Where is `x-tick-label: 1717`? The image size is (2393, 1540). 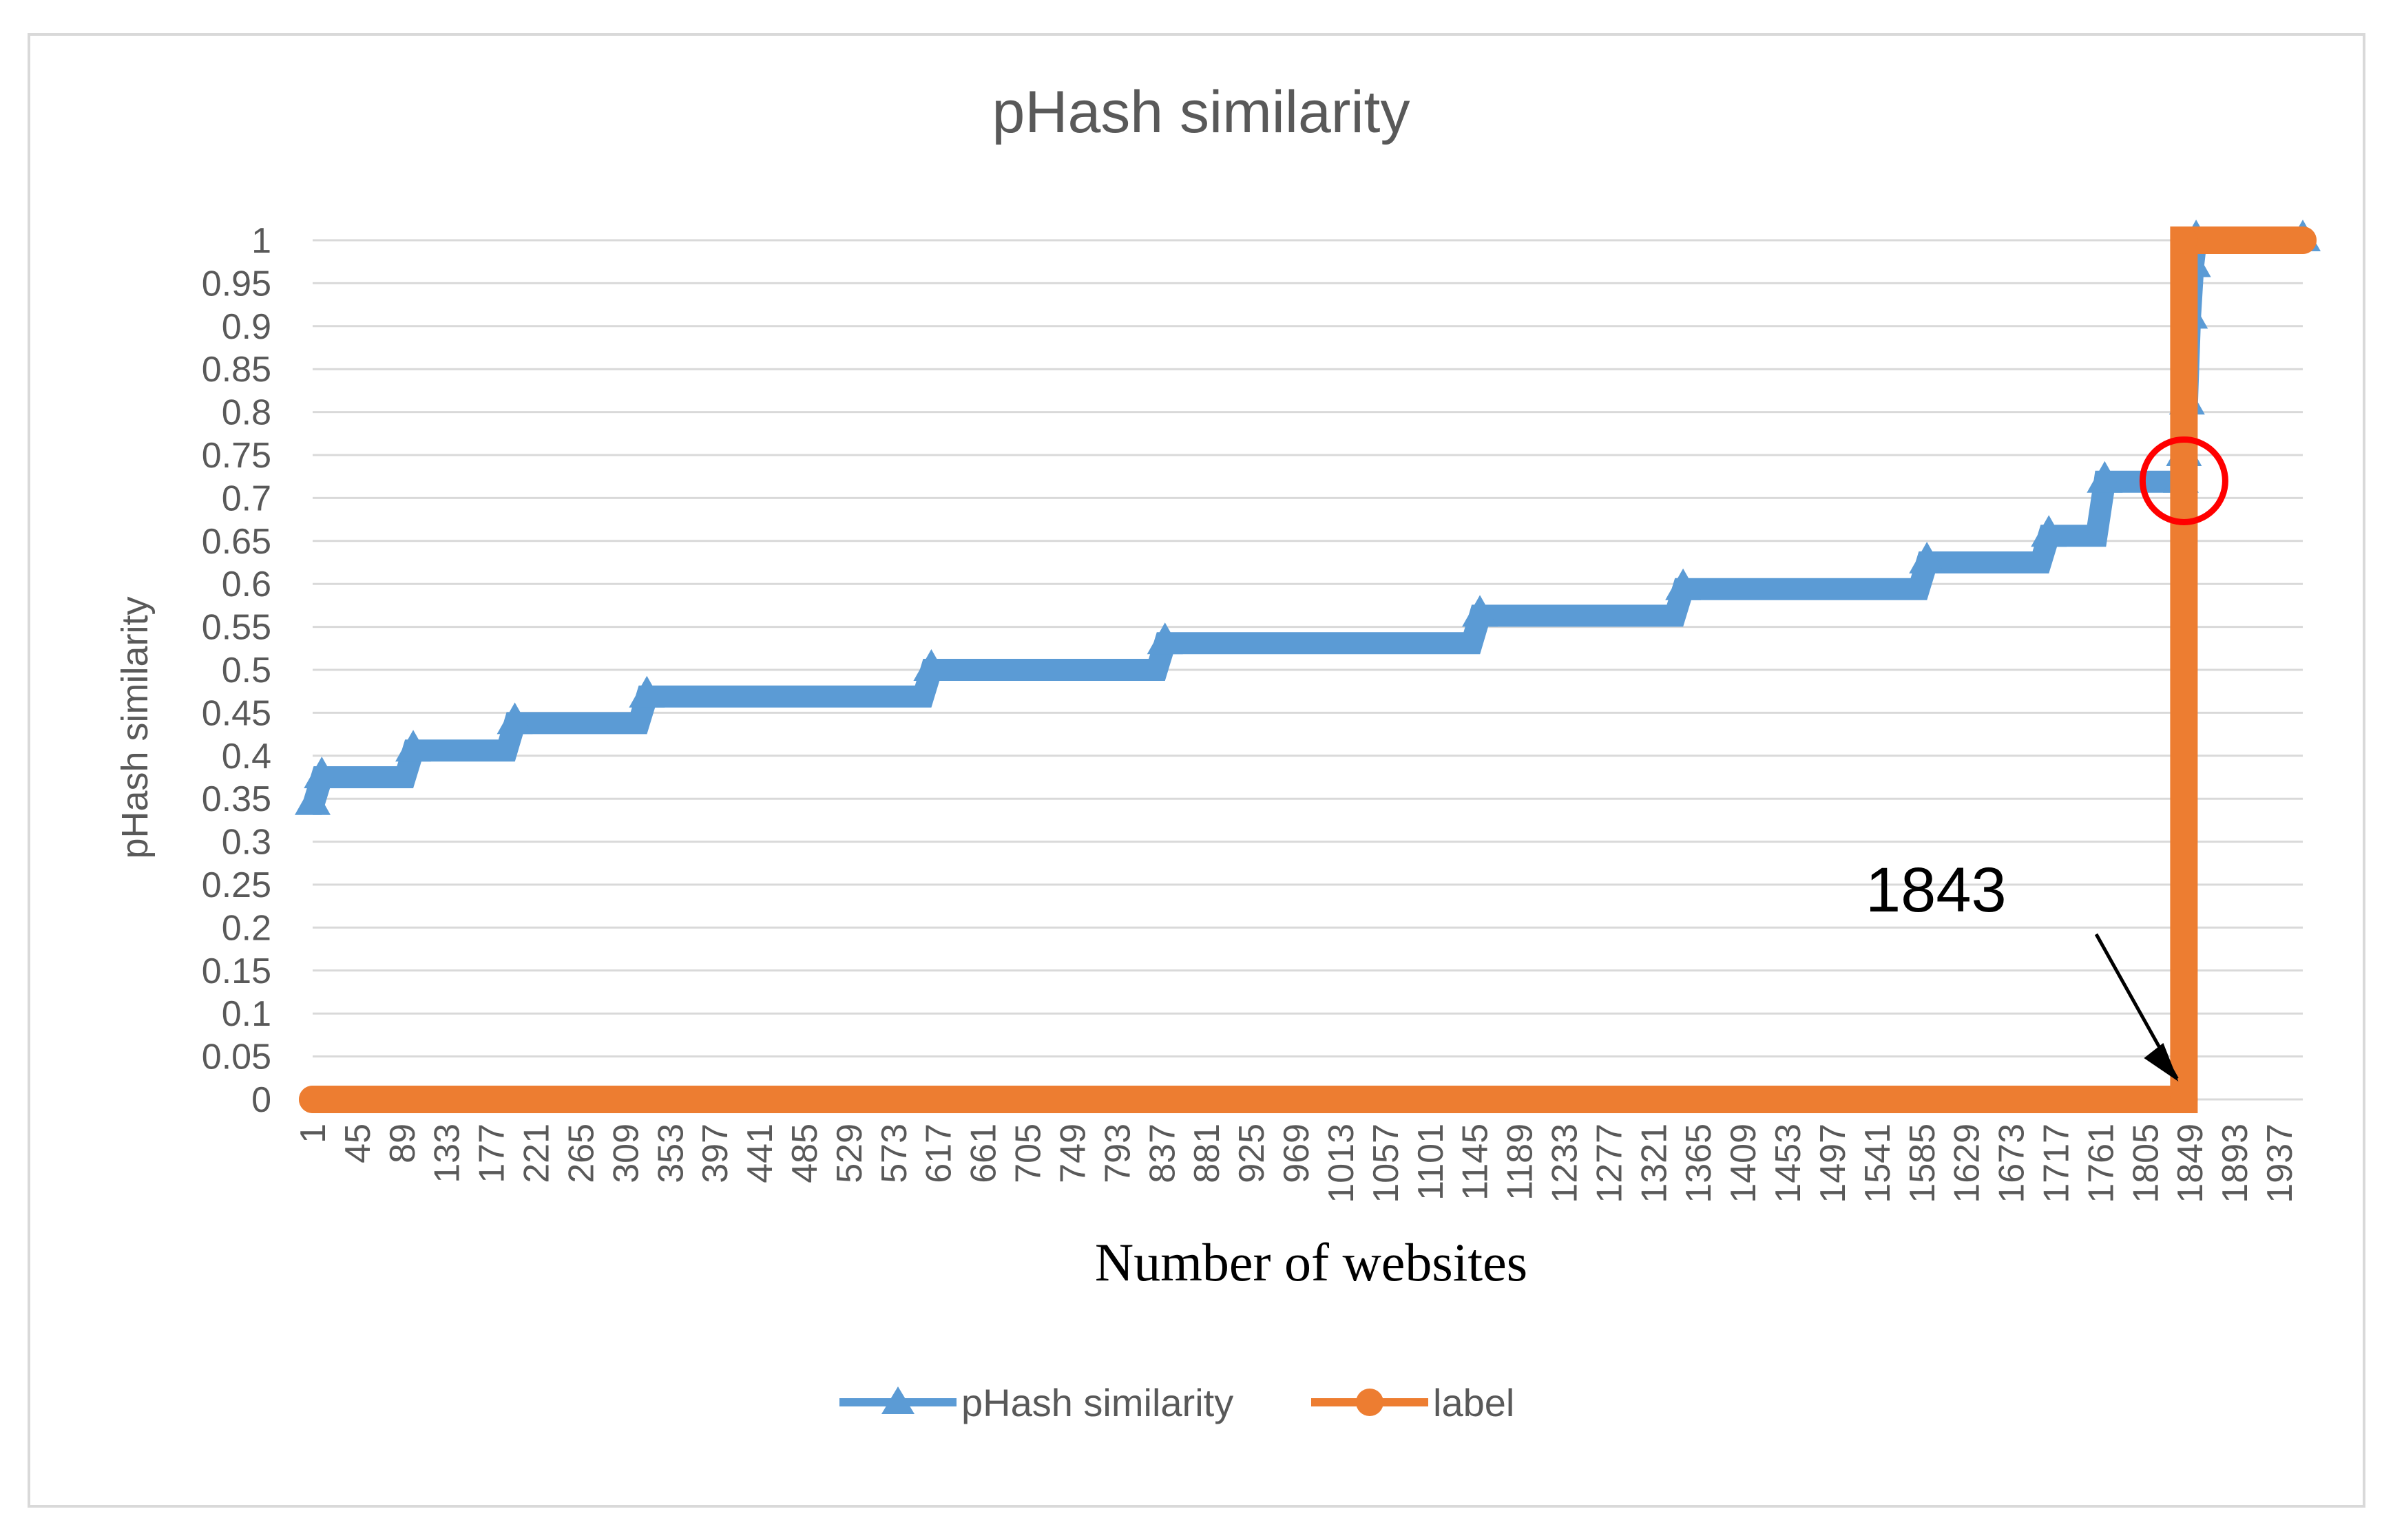
x-tick-label: 1717 is located at coordinates (2057, 1163).